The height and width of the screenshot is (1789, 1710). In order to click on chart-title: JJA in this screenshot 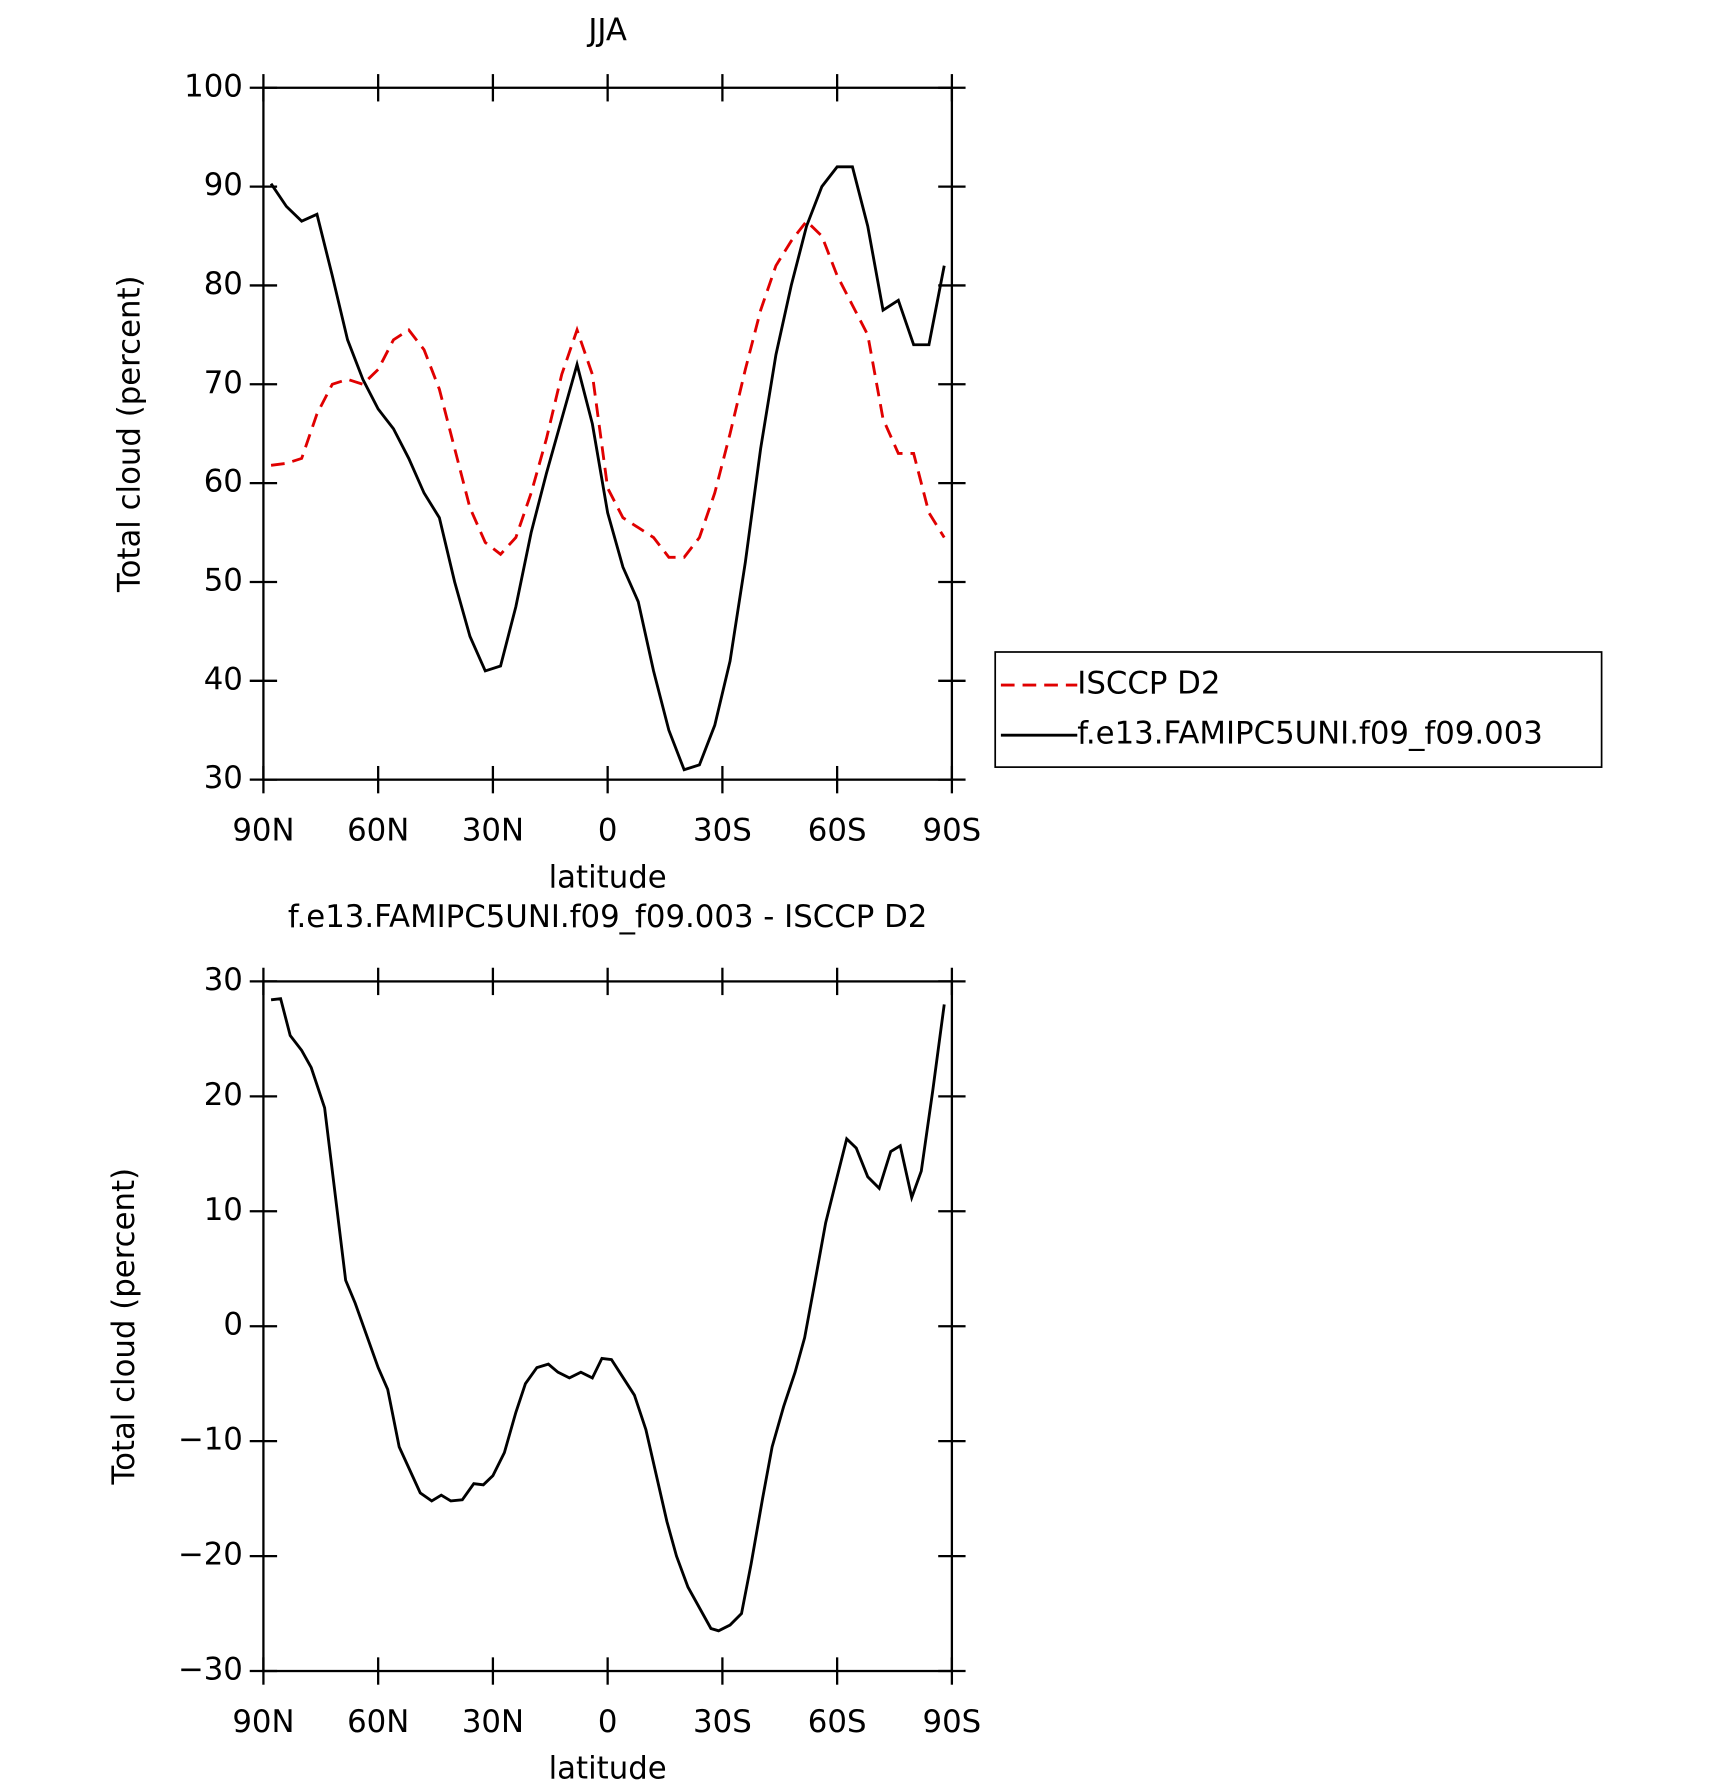, I will do `click(606, 30)`.